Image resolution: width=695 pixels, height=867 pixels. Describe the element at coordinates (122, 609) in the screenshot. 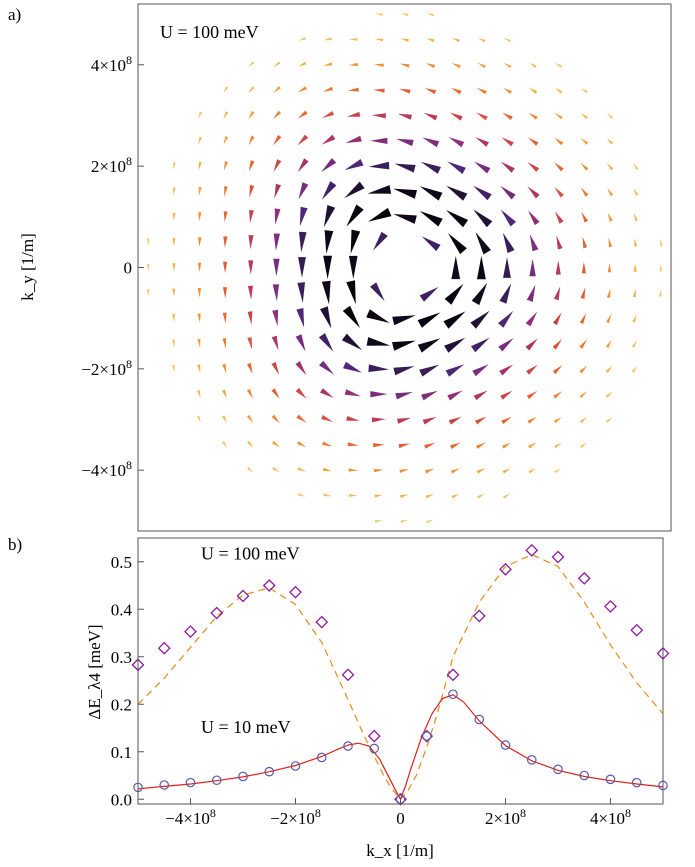

I see `y-tick-label: 0.4` at that location.